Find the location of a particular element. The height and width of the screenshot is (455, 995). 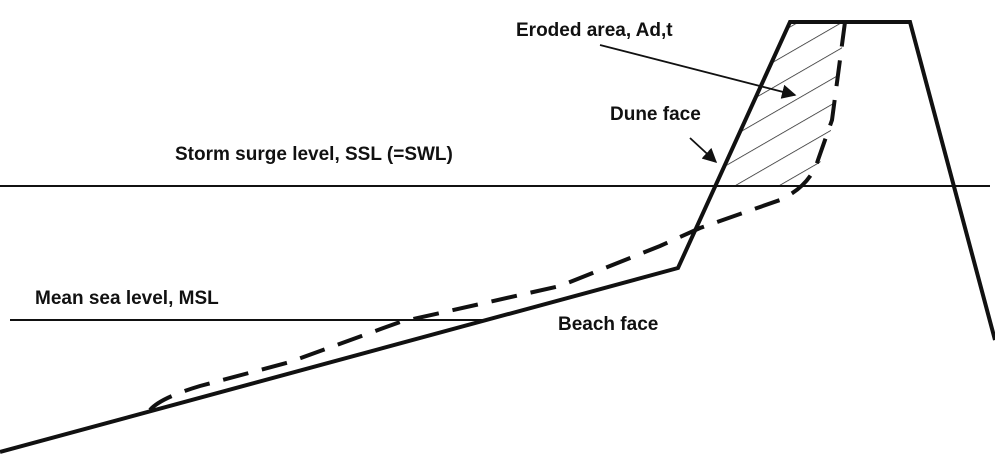

dune-face-label: Dune face is located at coordinates (655, 114).